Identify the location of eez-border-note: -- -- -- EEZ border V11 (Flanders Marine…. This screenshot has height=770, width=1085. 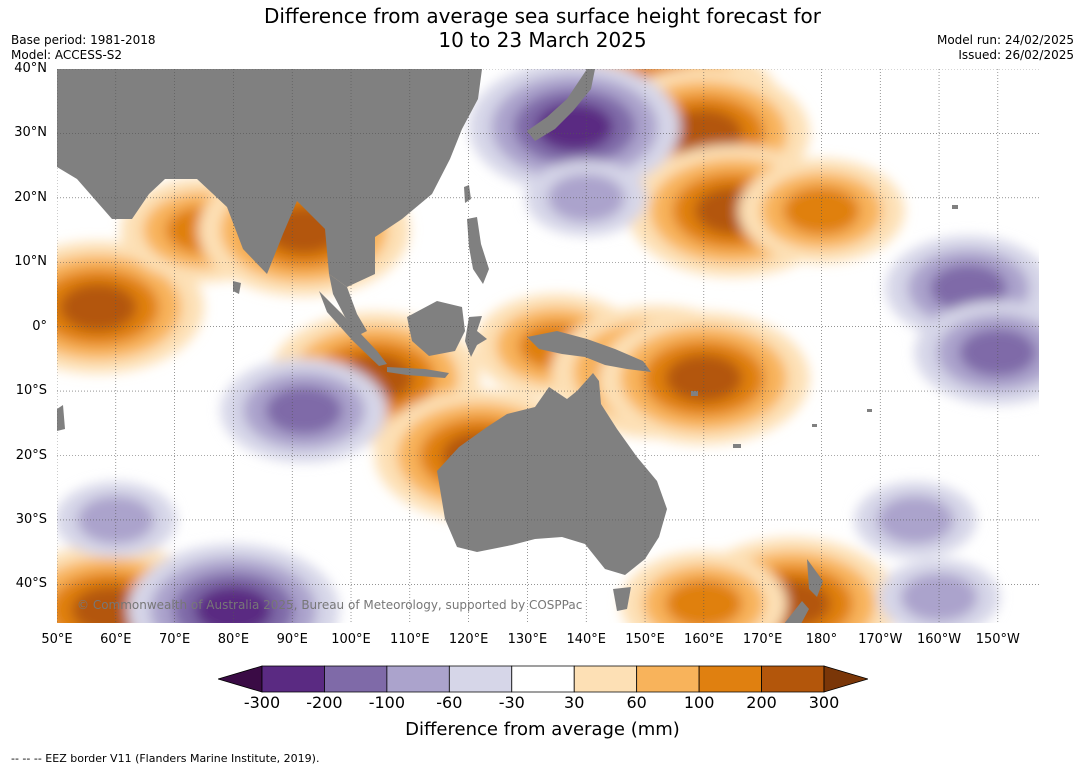
(165, 758).